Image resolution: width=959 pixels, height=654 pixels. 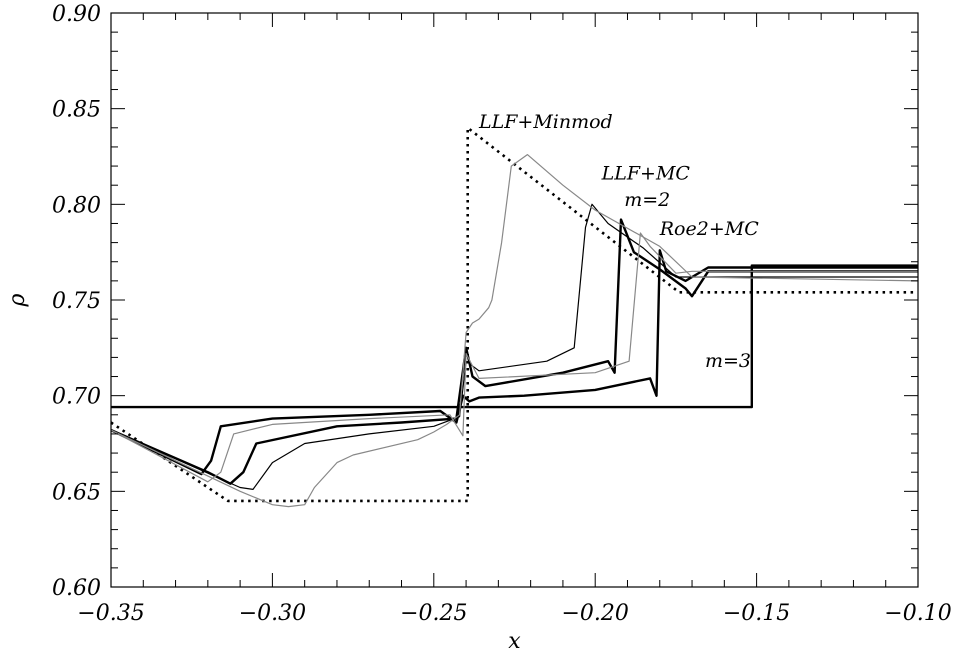 I want to click on x-tick-label: −0.35, so click(x=110, y=613).